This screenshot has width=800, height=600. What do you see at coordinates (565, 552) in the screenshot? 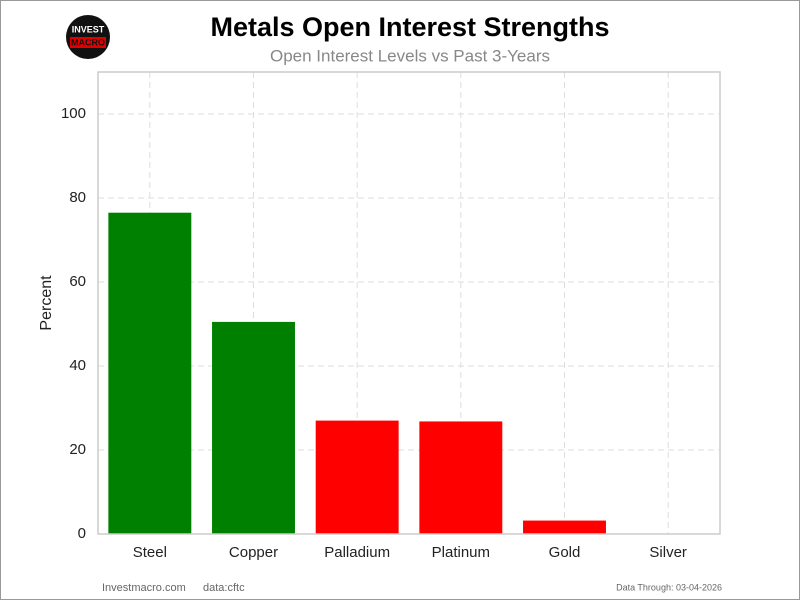
I see `x-tick-label: Gold` at bounding box center [565, 552].